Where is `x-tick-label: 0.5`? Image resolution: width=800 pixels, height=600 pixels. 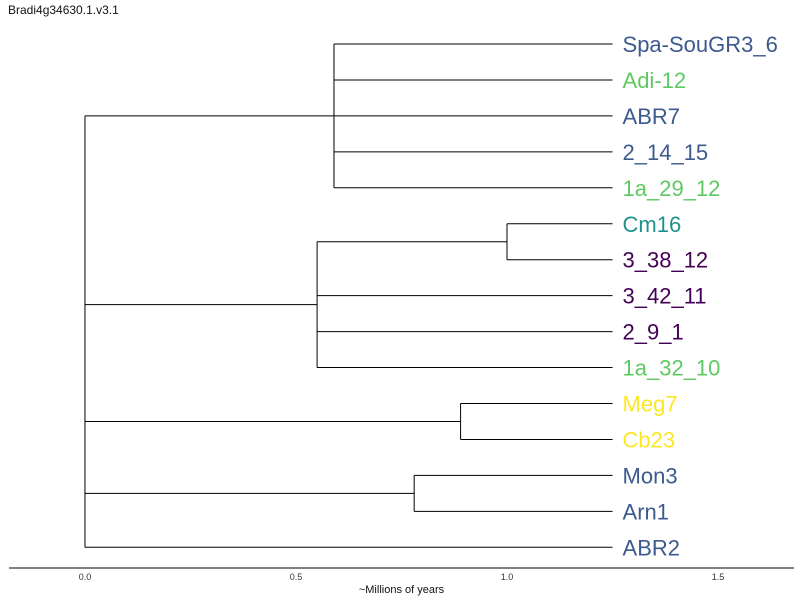
x-tick-label: 0.5 is located at coordinates (296, 577).